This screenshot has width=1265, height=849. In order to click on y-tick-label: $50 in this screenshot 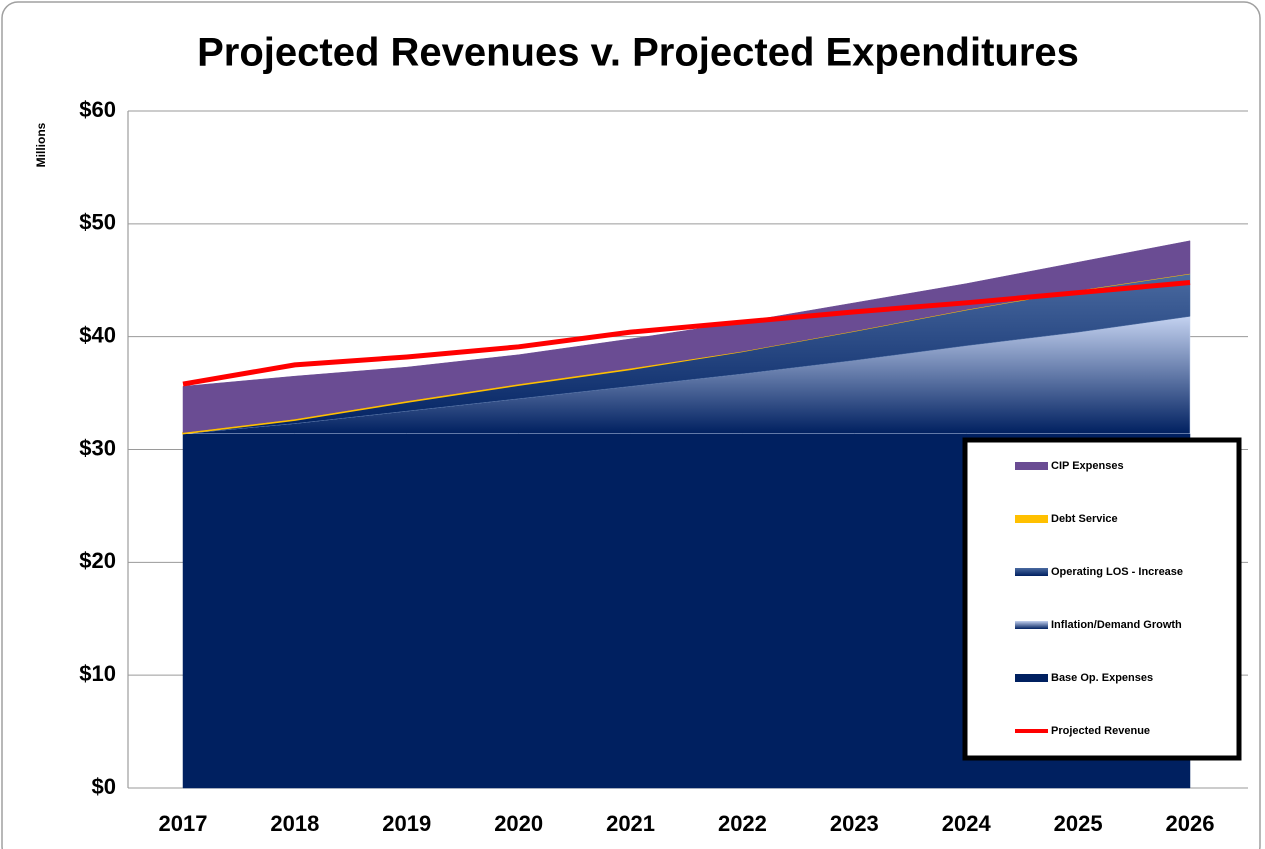, I will do `click(97, 222)`.